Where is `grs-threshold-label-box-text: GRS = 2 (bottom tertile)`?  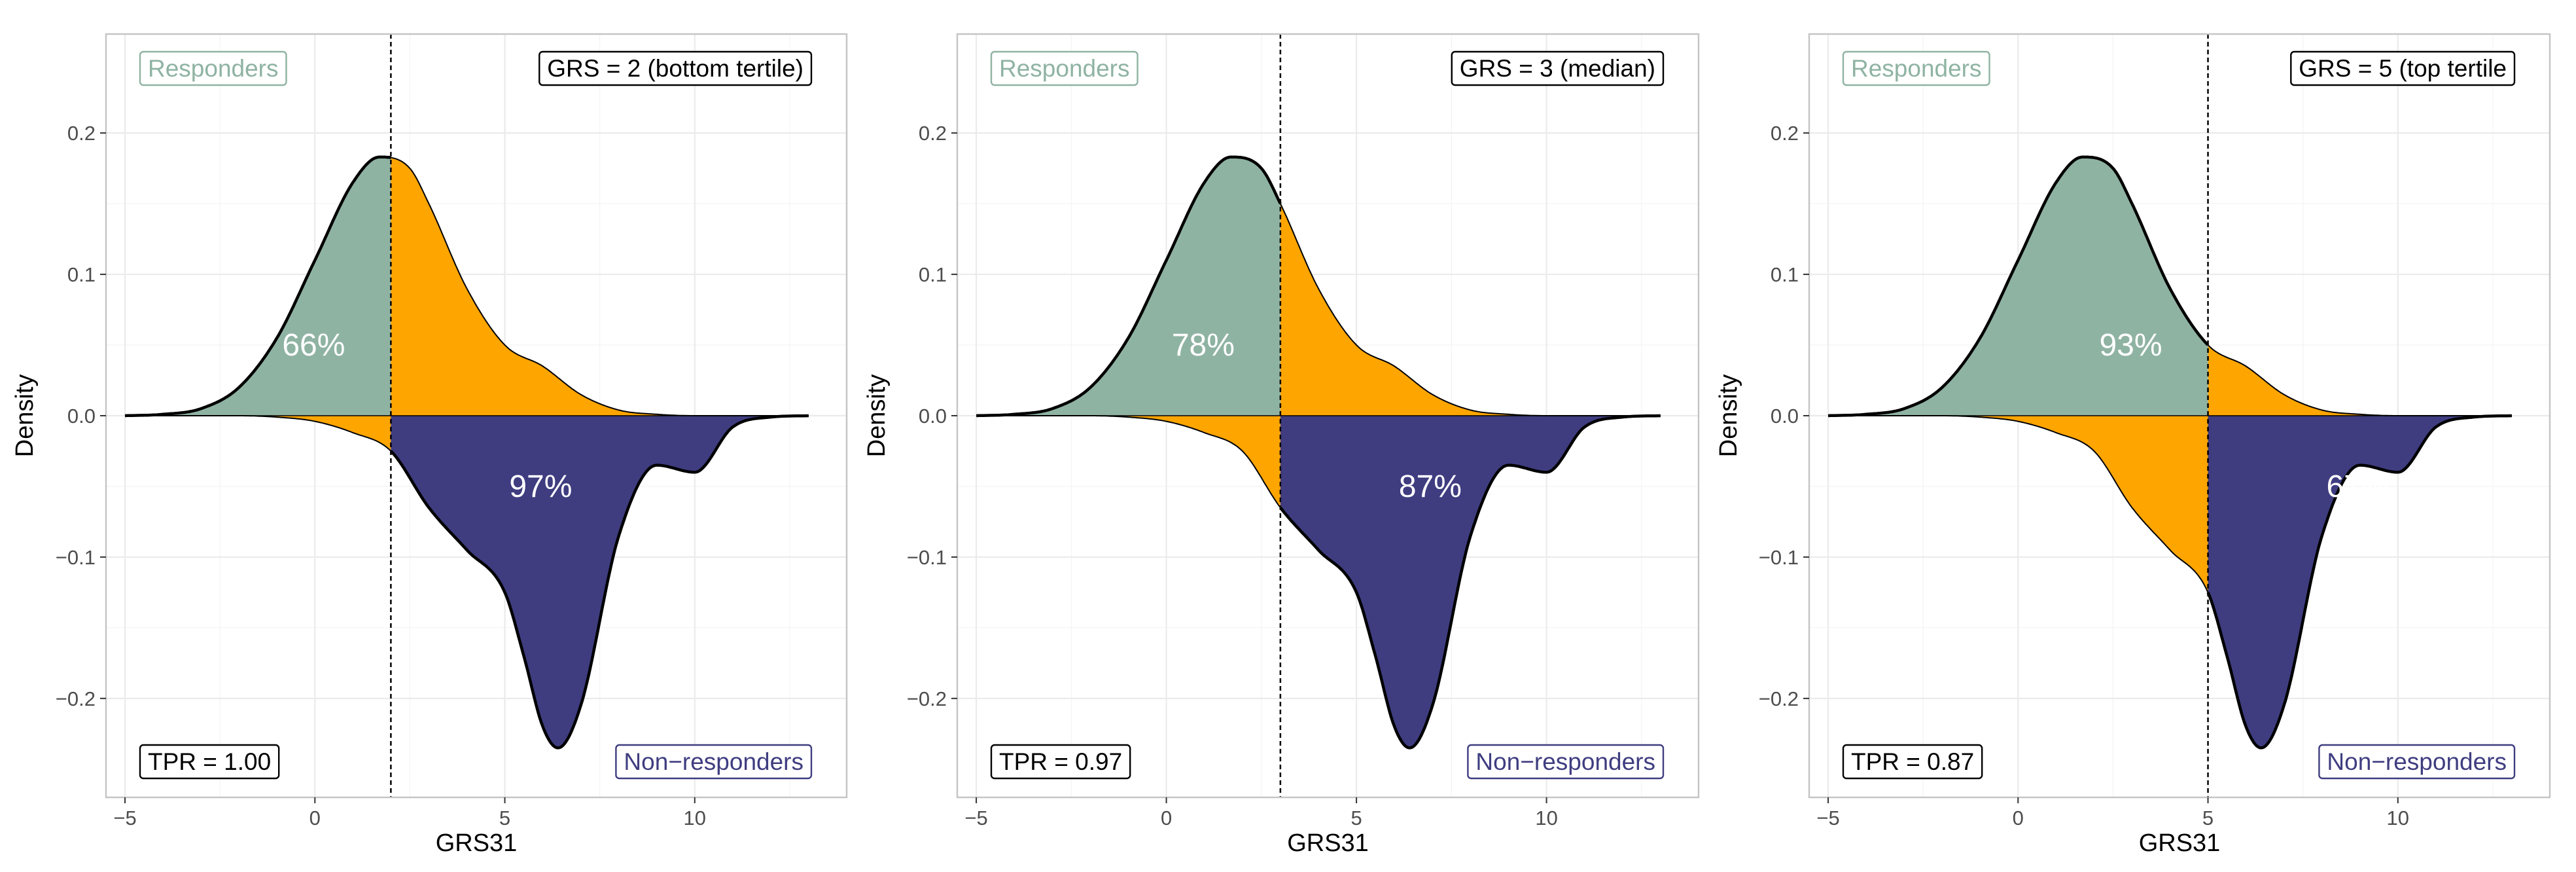
grs-threshold-label-box-text: GRS = 2 (bottom tertile) is located at coordinates (675, 68).